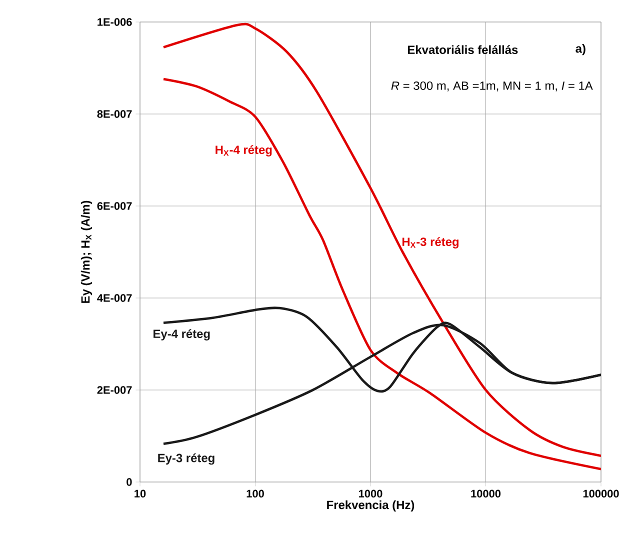 The image size is (638, 551). What do you see at coordinates (370, 494) in the screenshot?
I see `x-tick-label: 1000` at bounding box center [370, 494].